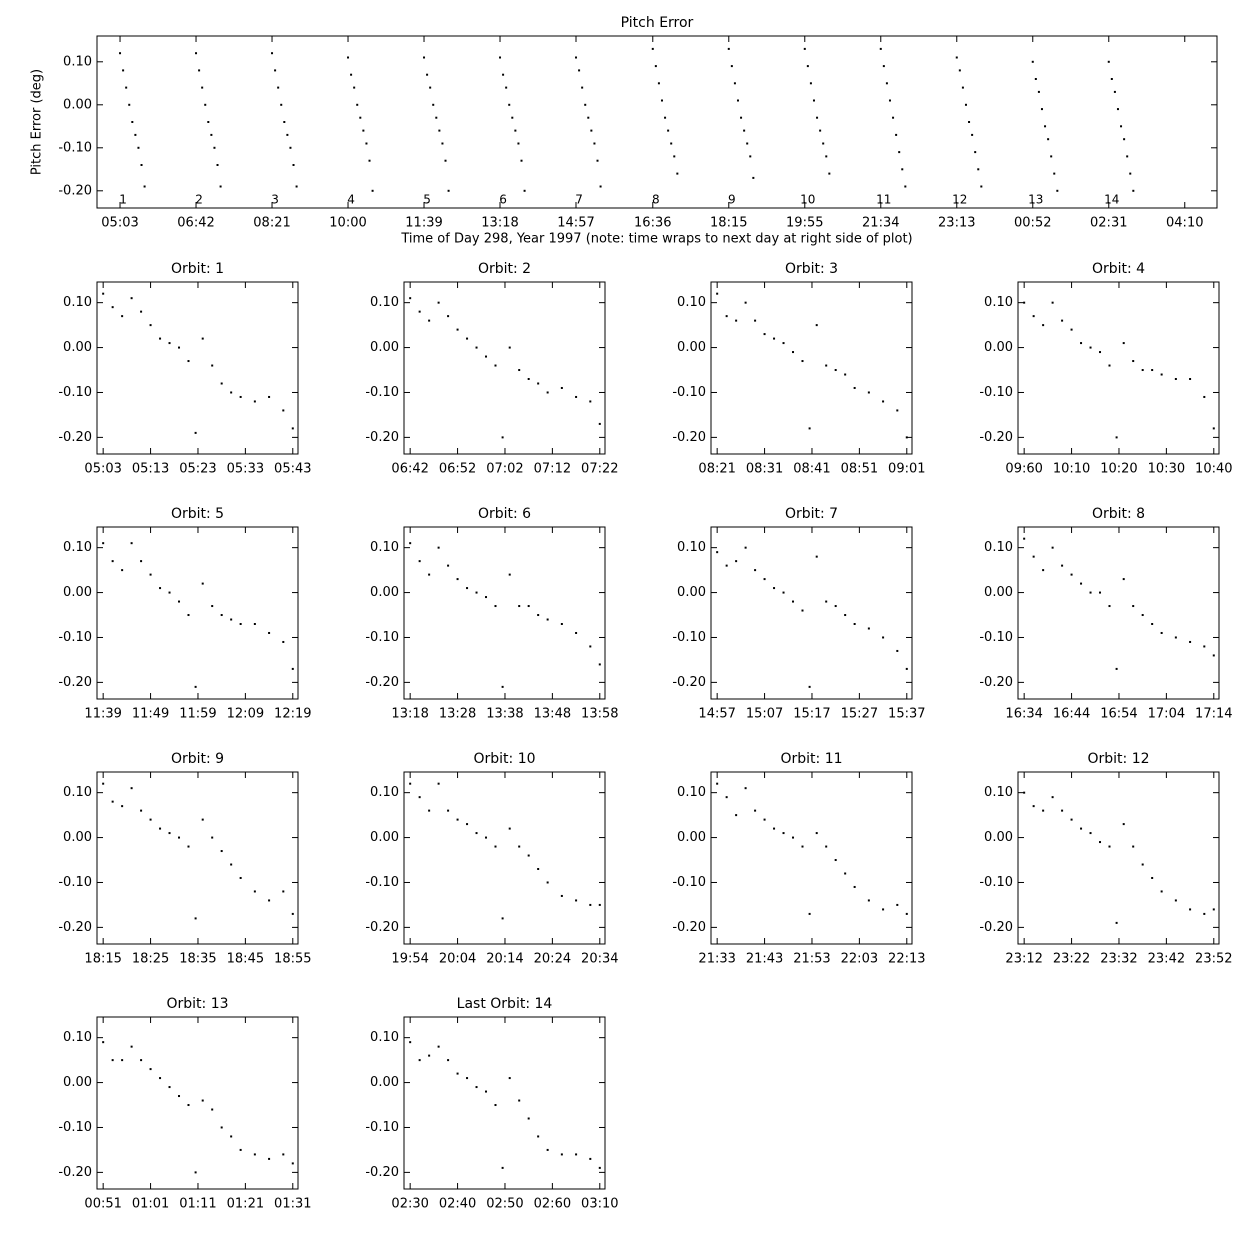 This screenshot has height=1250, width=1250. Describe the element at coordinates (351, 200) in the screenshot. I see `orbit-label: 4` at that location.